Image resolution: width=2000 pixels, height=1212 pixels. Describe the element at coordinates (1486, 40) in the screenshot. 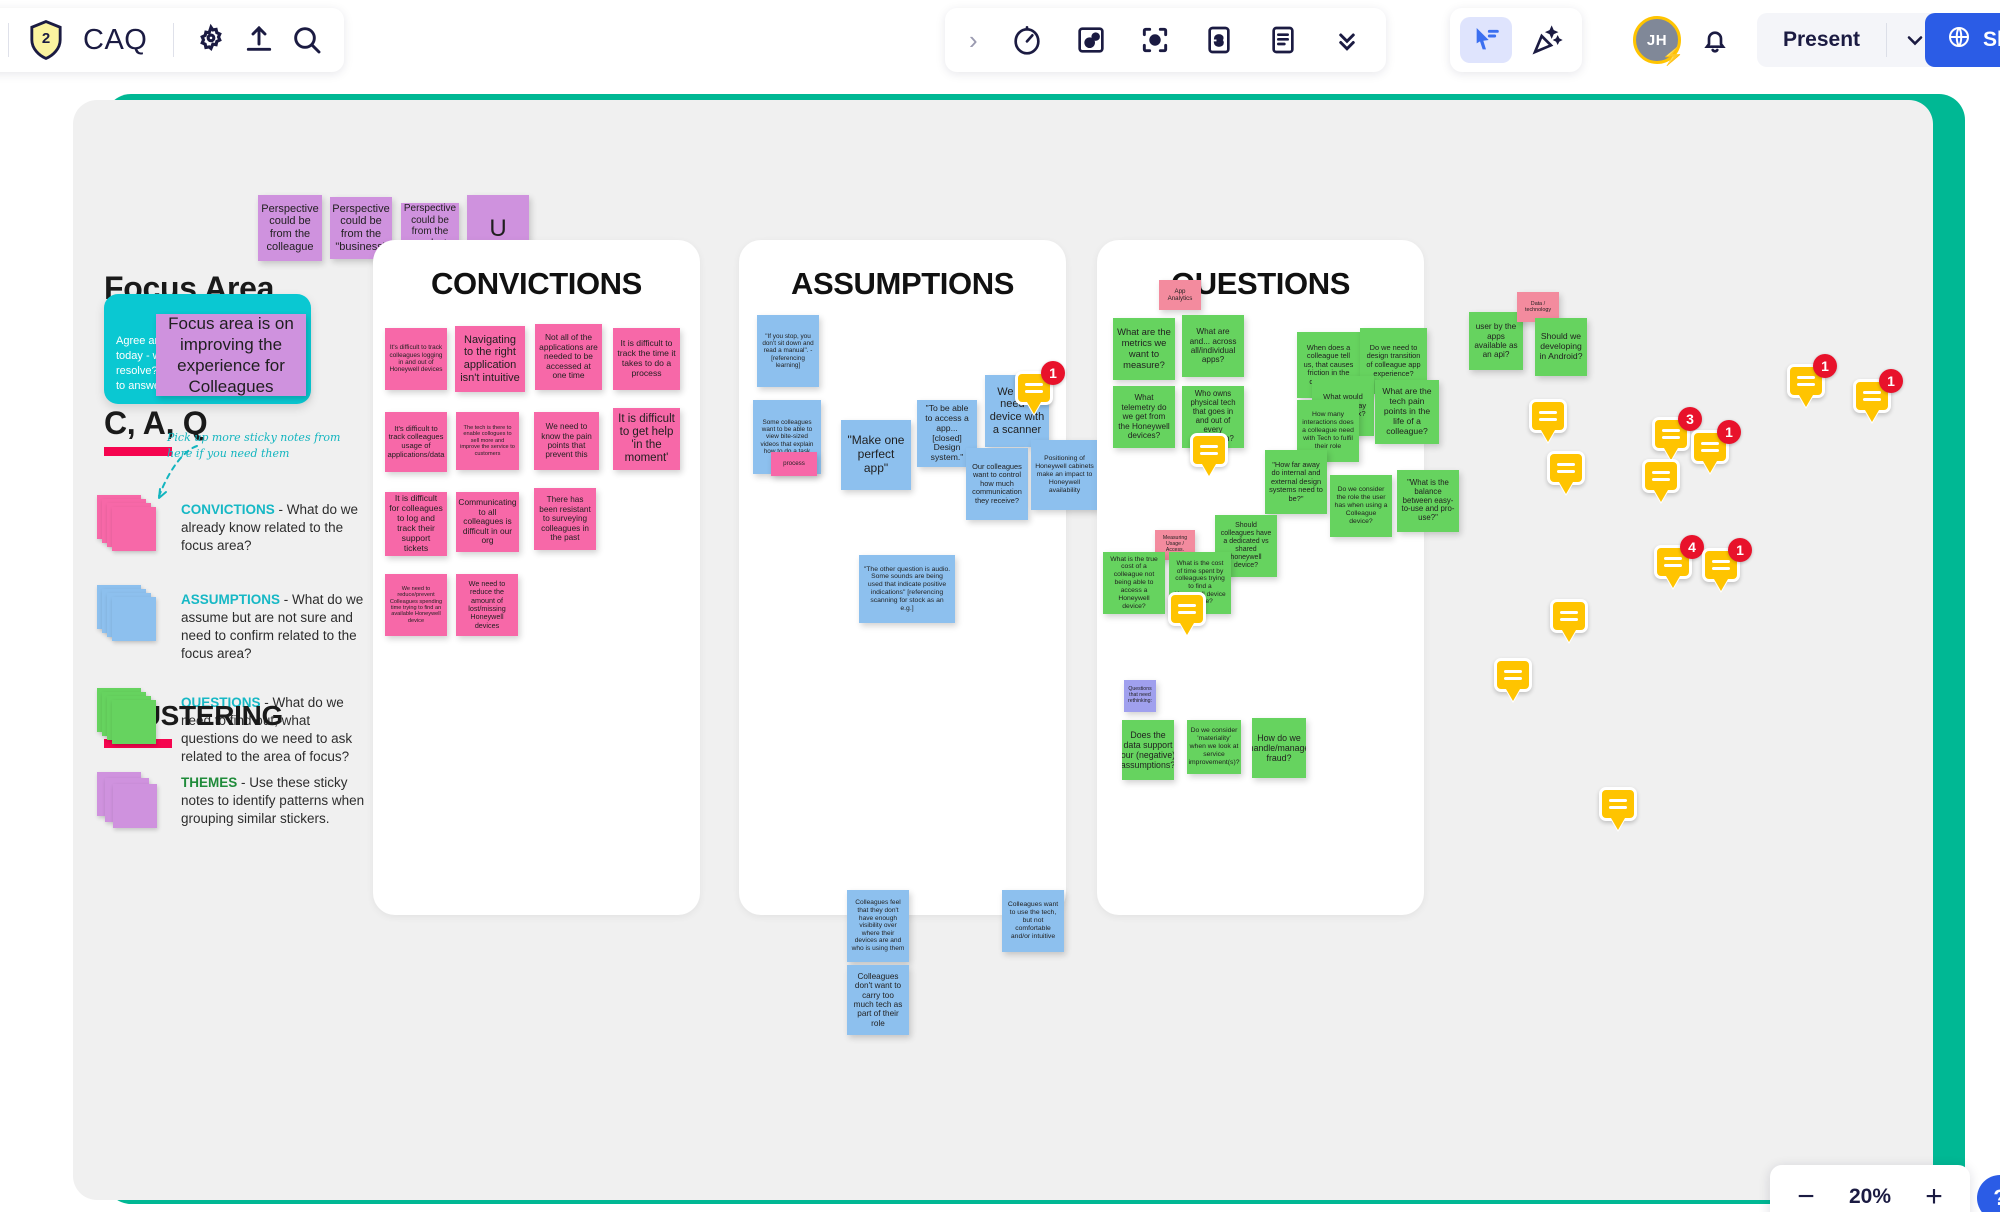

I see `cursor-select-icon` at that location.